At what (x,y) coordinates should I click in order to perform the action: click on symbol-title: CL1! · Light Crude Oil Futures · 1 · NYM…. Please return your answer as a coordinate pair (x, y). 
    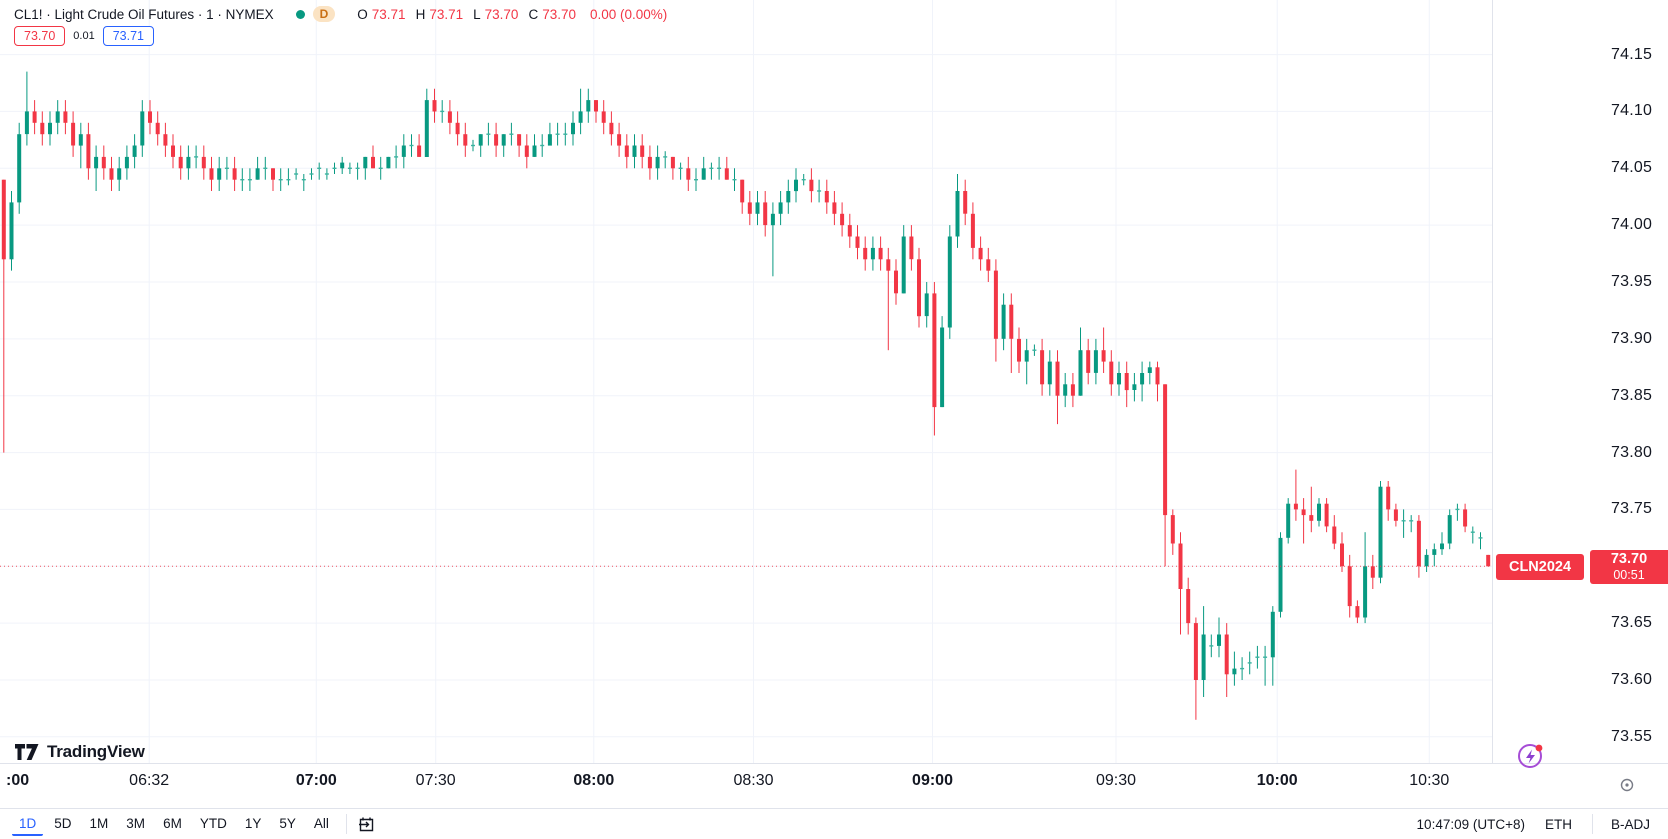
    Looking at the image, I should click on (144, 14).